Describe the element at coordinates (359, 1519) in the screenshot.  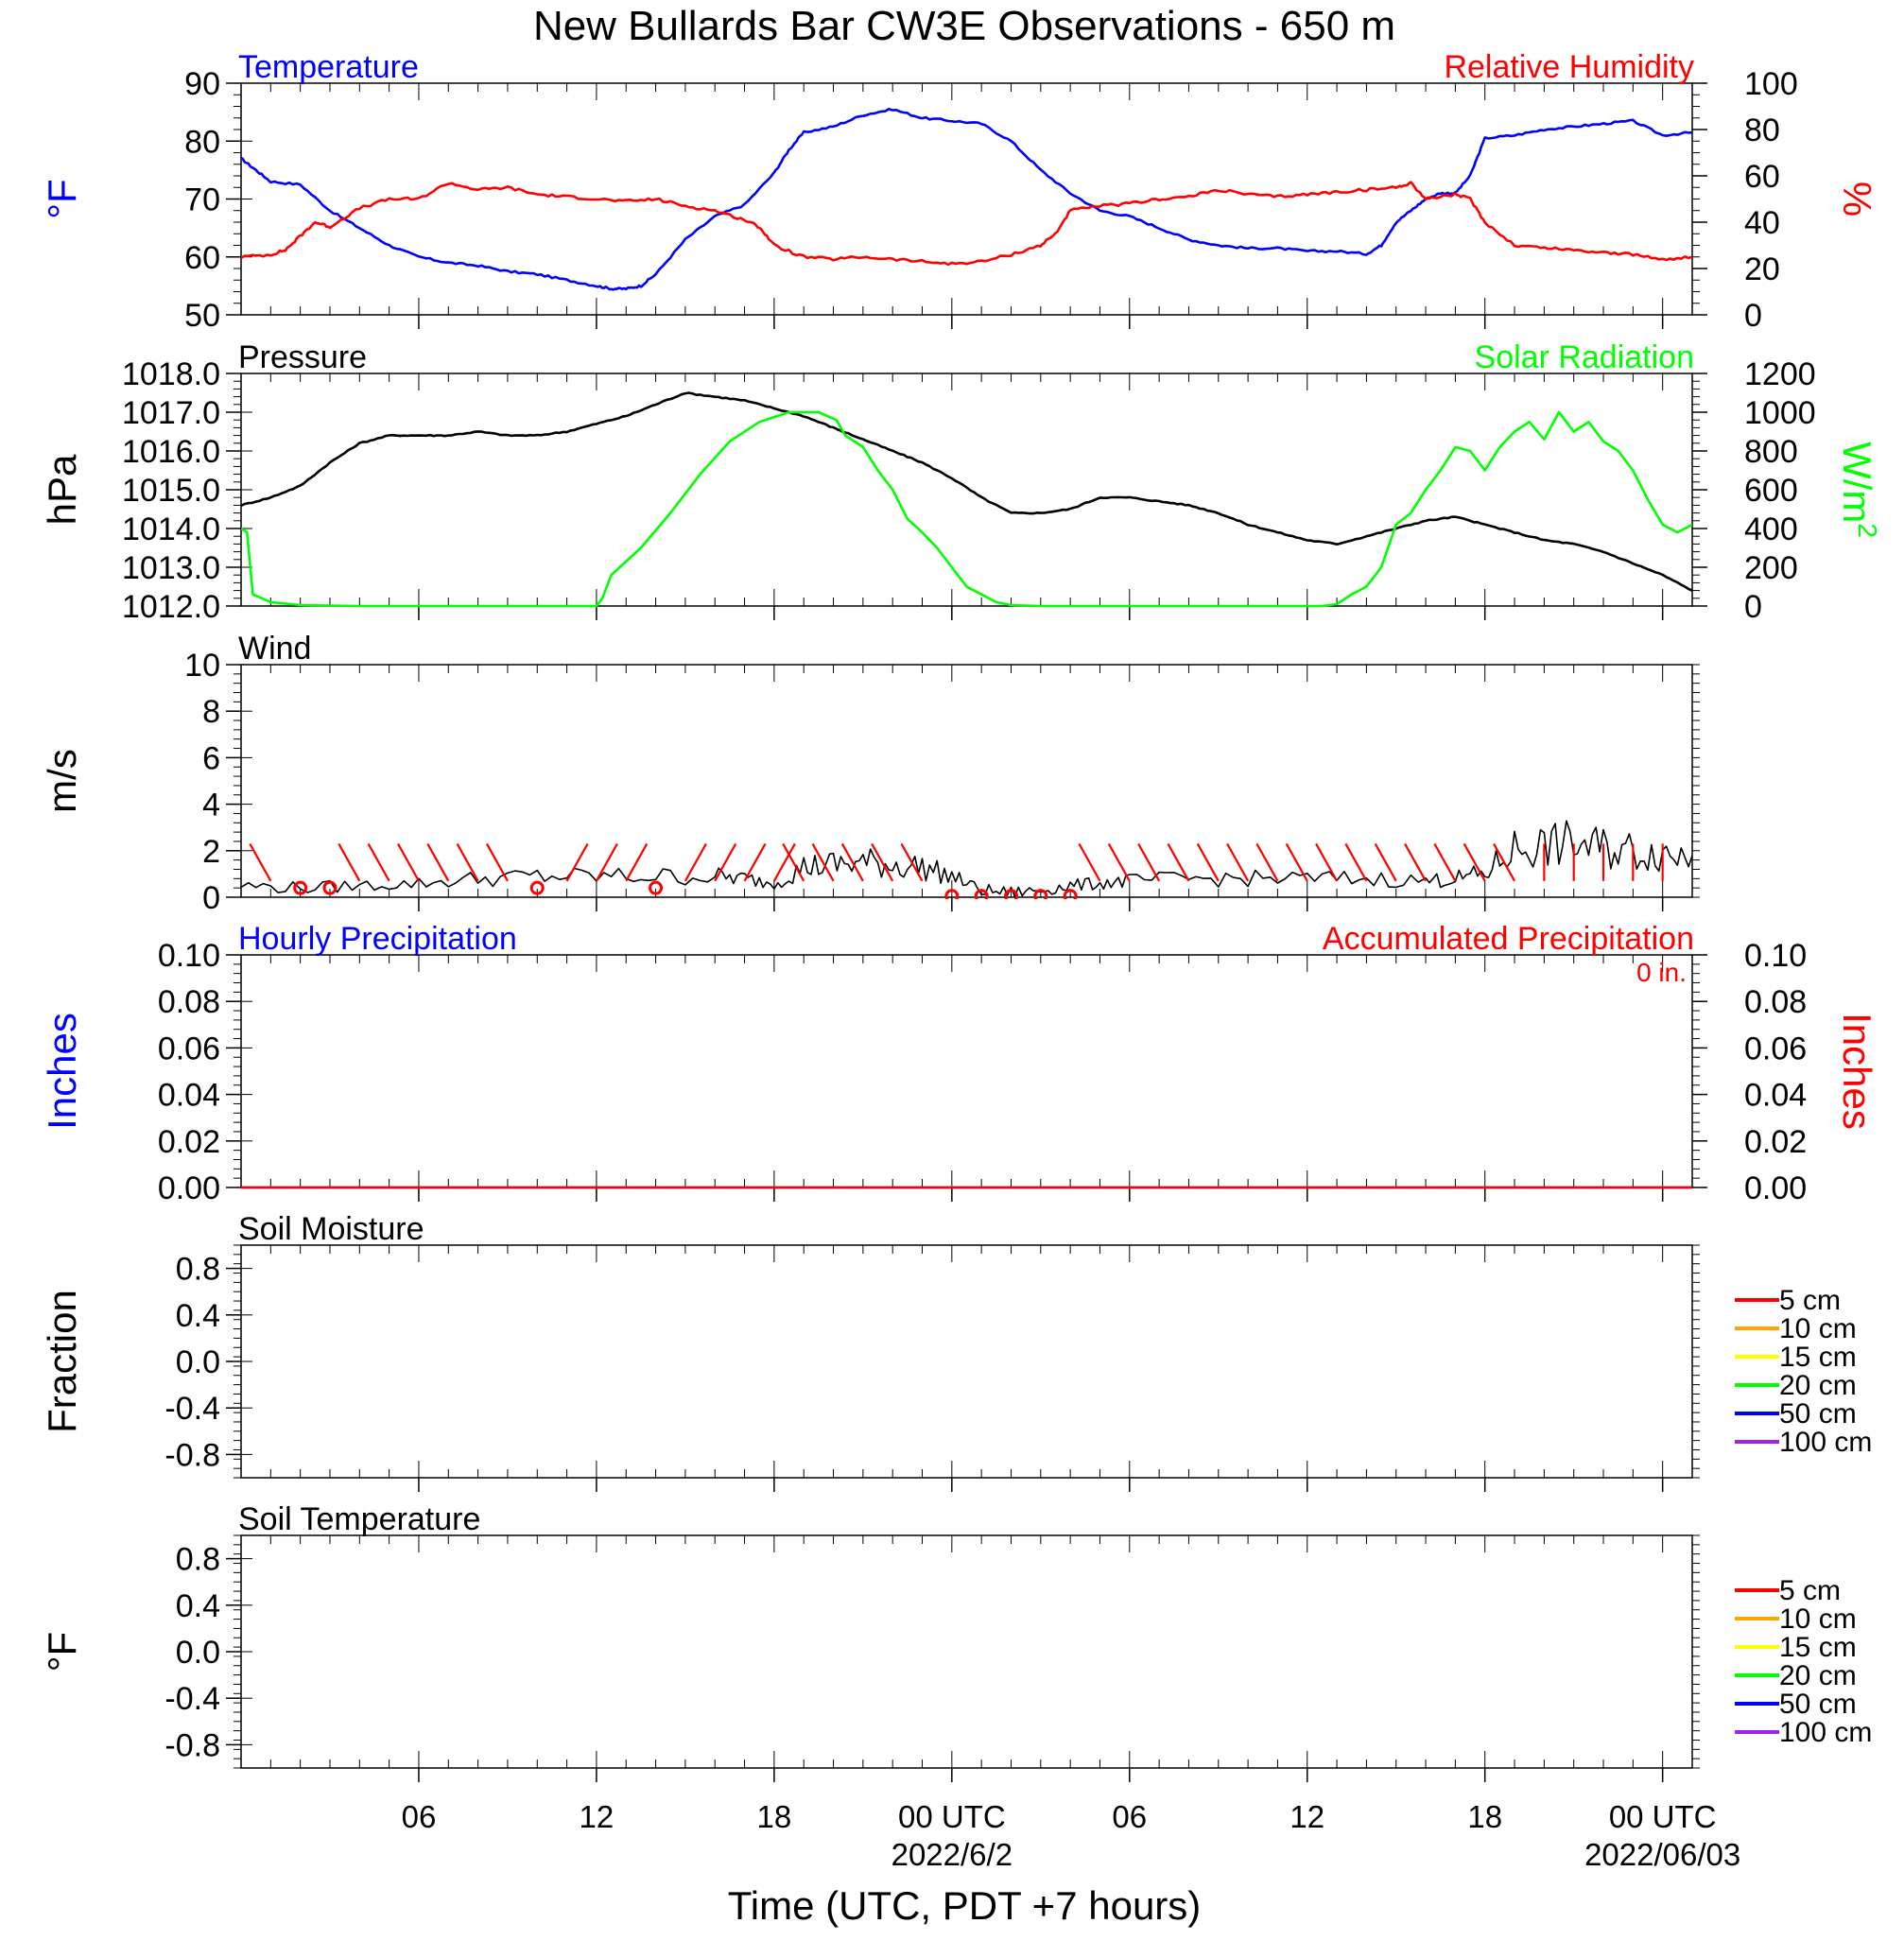
I see `panel-title-left: Soil Temperature` at that location.